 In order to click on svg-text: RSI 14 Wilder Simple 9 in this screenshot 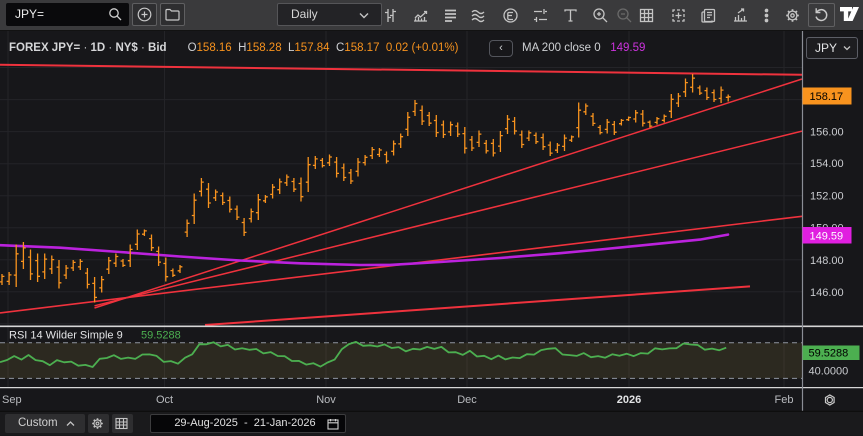, I will do `click(66, 336)`.